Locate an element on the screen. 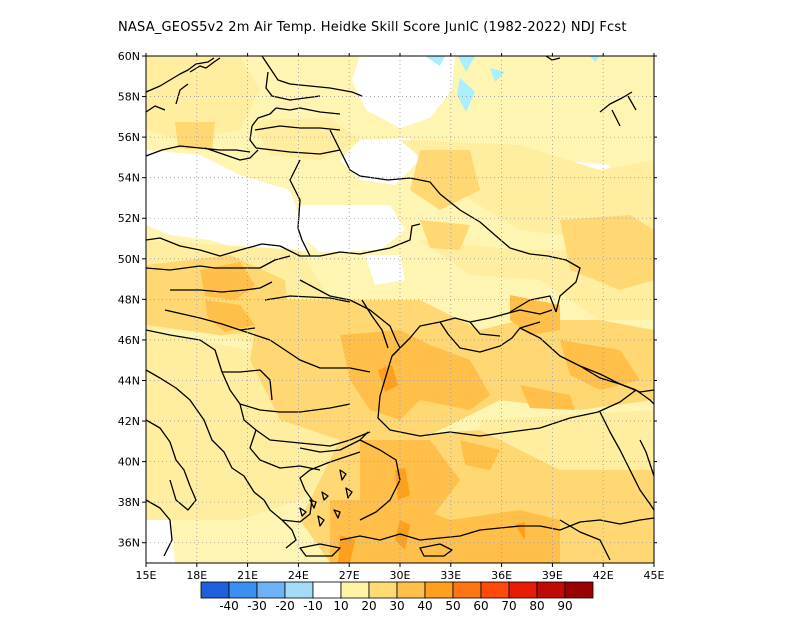  lat-label: 38N is located at coordinates (129, 502).